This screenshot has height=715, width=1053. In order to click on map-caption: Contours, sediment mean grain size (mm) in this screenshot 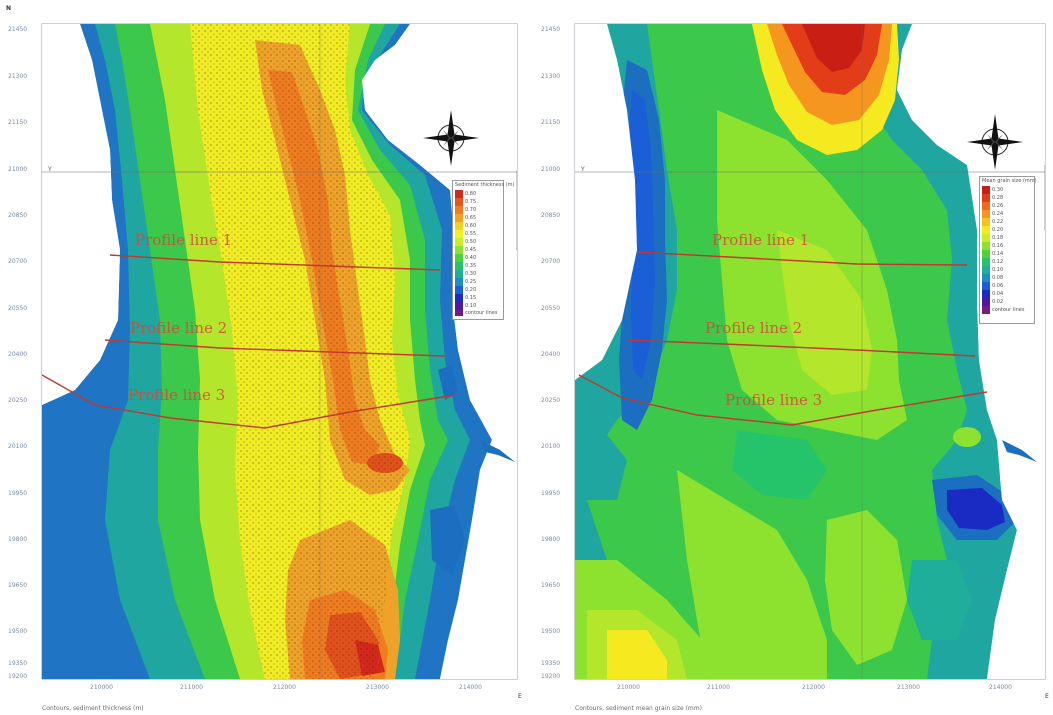, I will do `click(638, 708)`.